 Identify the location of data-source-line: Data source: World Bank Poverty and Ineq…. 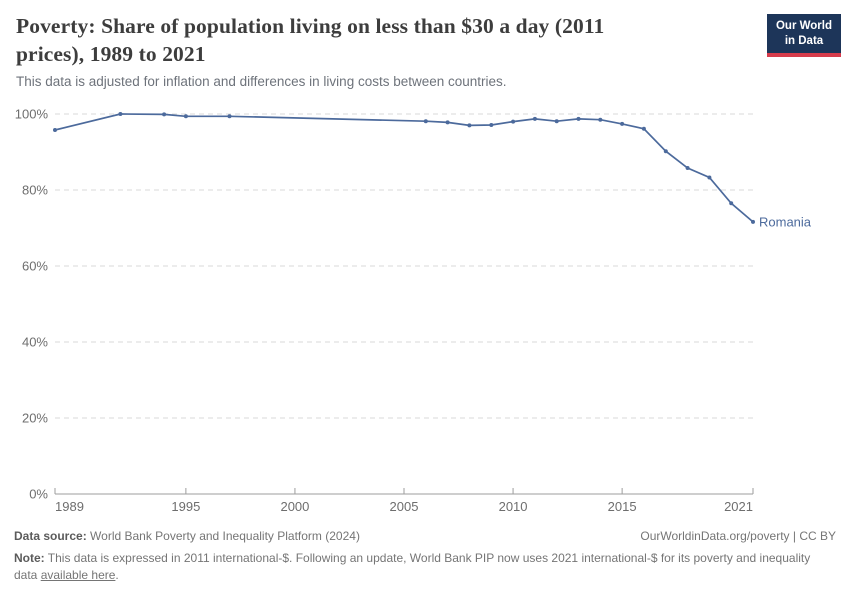
(187, 536).